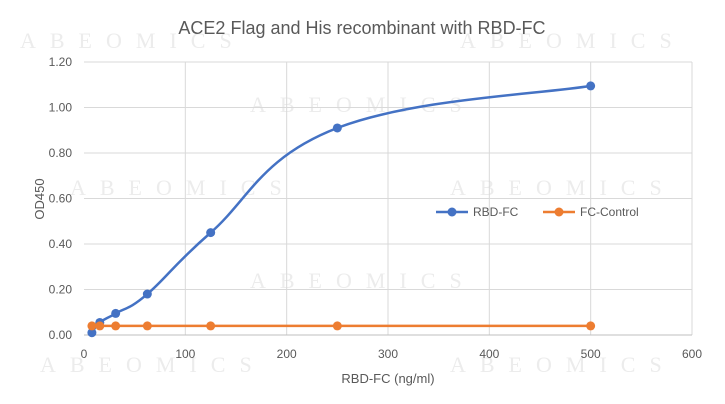 This screenshot has height=404, width=725. What do you see at coordinates (591, 354) in the screenshot?
I see `x-tick-label: 500` at bounding box center [591, 354].